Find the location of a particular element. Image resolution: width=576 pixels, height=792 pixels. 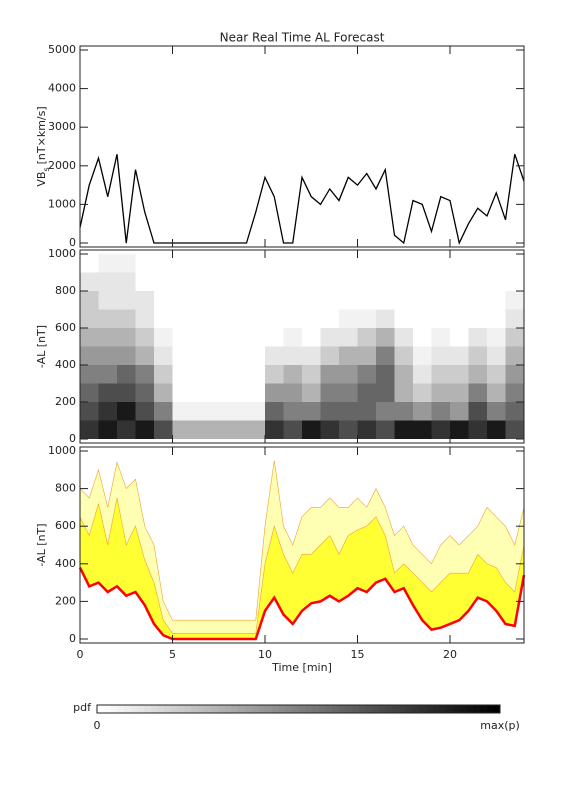

colorbar-frame is located at coordinates (298, 709).